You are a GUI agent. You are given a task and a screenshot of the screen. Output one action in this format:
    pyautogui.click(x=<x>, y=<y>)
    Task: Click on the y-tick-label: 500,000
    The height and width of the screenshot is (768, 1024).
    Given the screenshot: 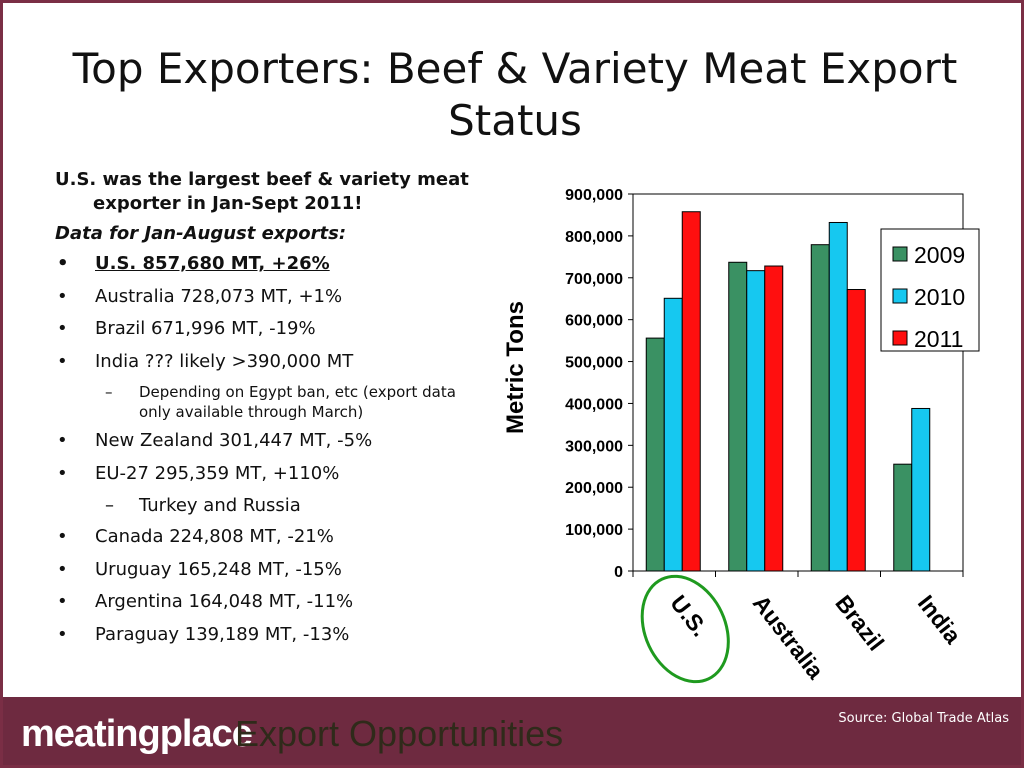 What is the action you would take?
    pyautogui.click(x=594, y=363)
    